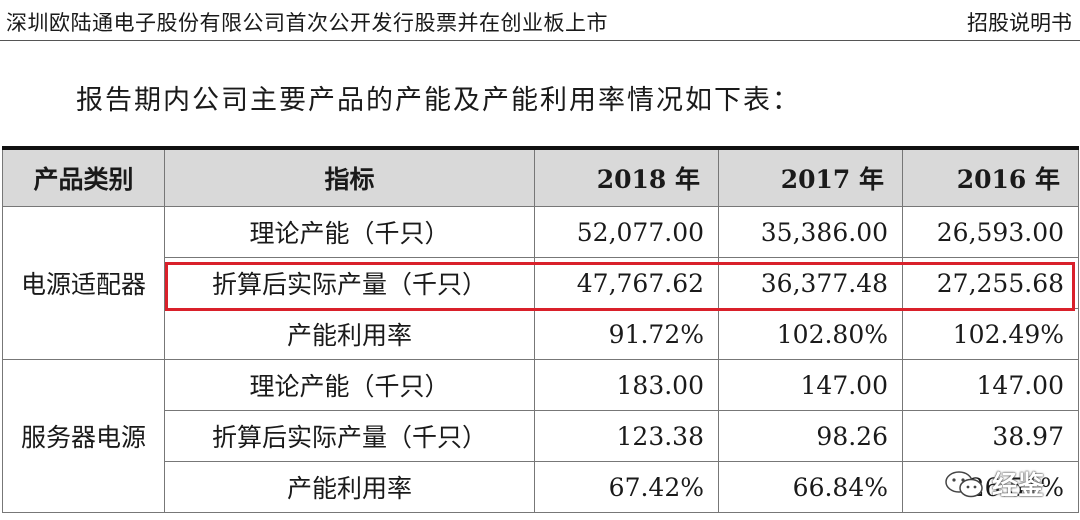 This screenshot has height=520, width=1080. What do you see at coordinates (626, 334) in the screenshot?
I see `value-2018: 91.72%` at bounding box center [626, 334].